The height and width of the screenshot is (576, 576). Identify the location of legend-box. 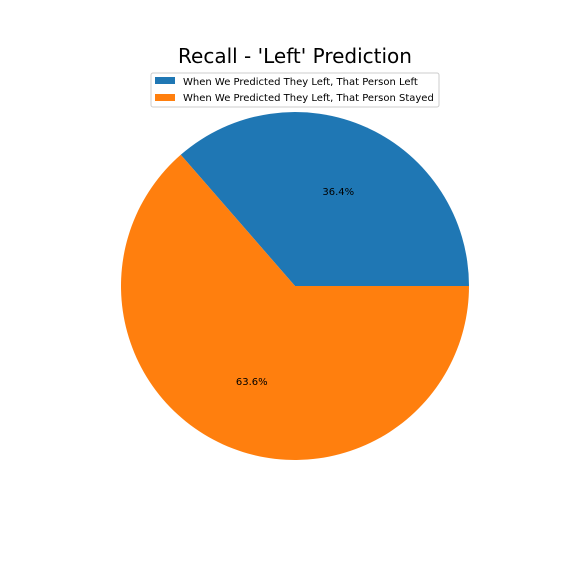
(295, 90).